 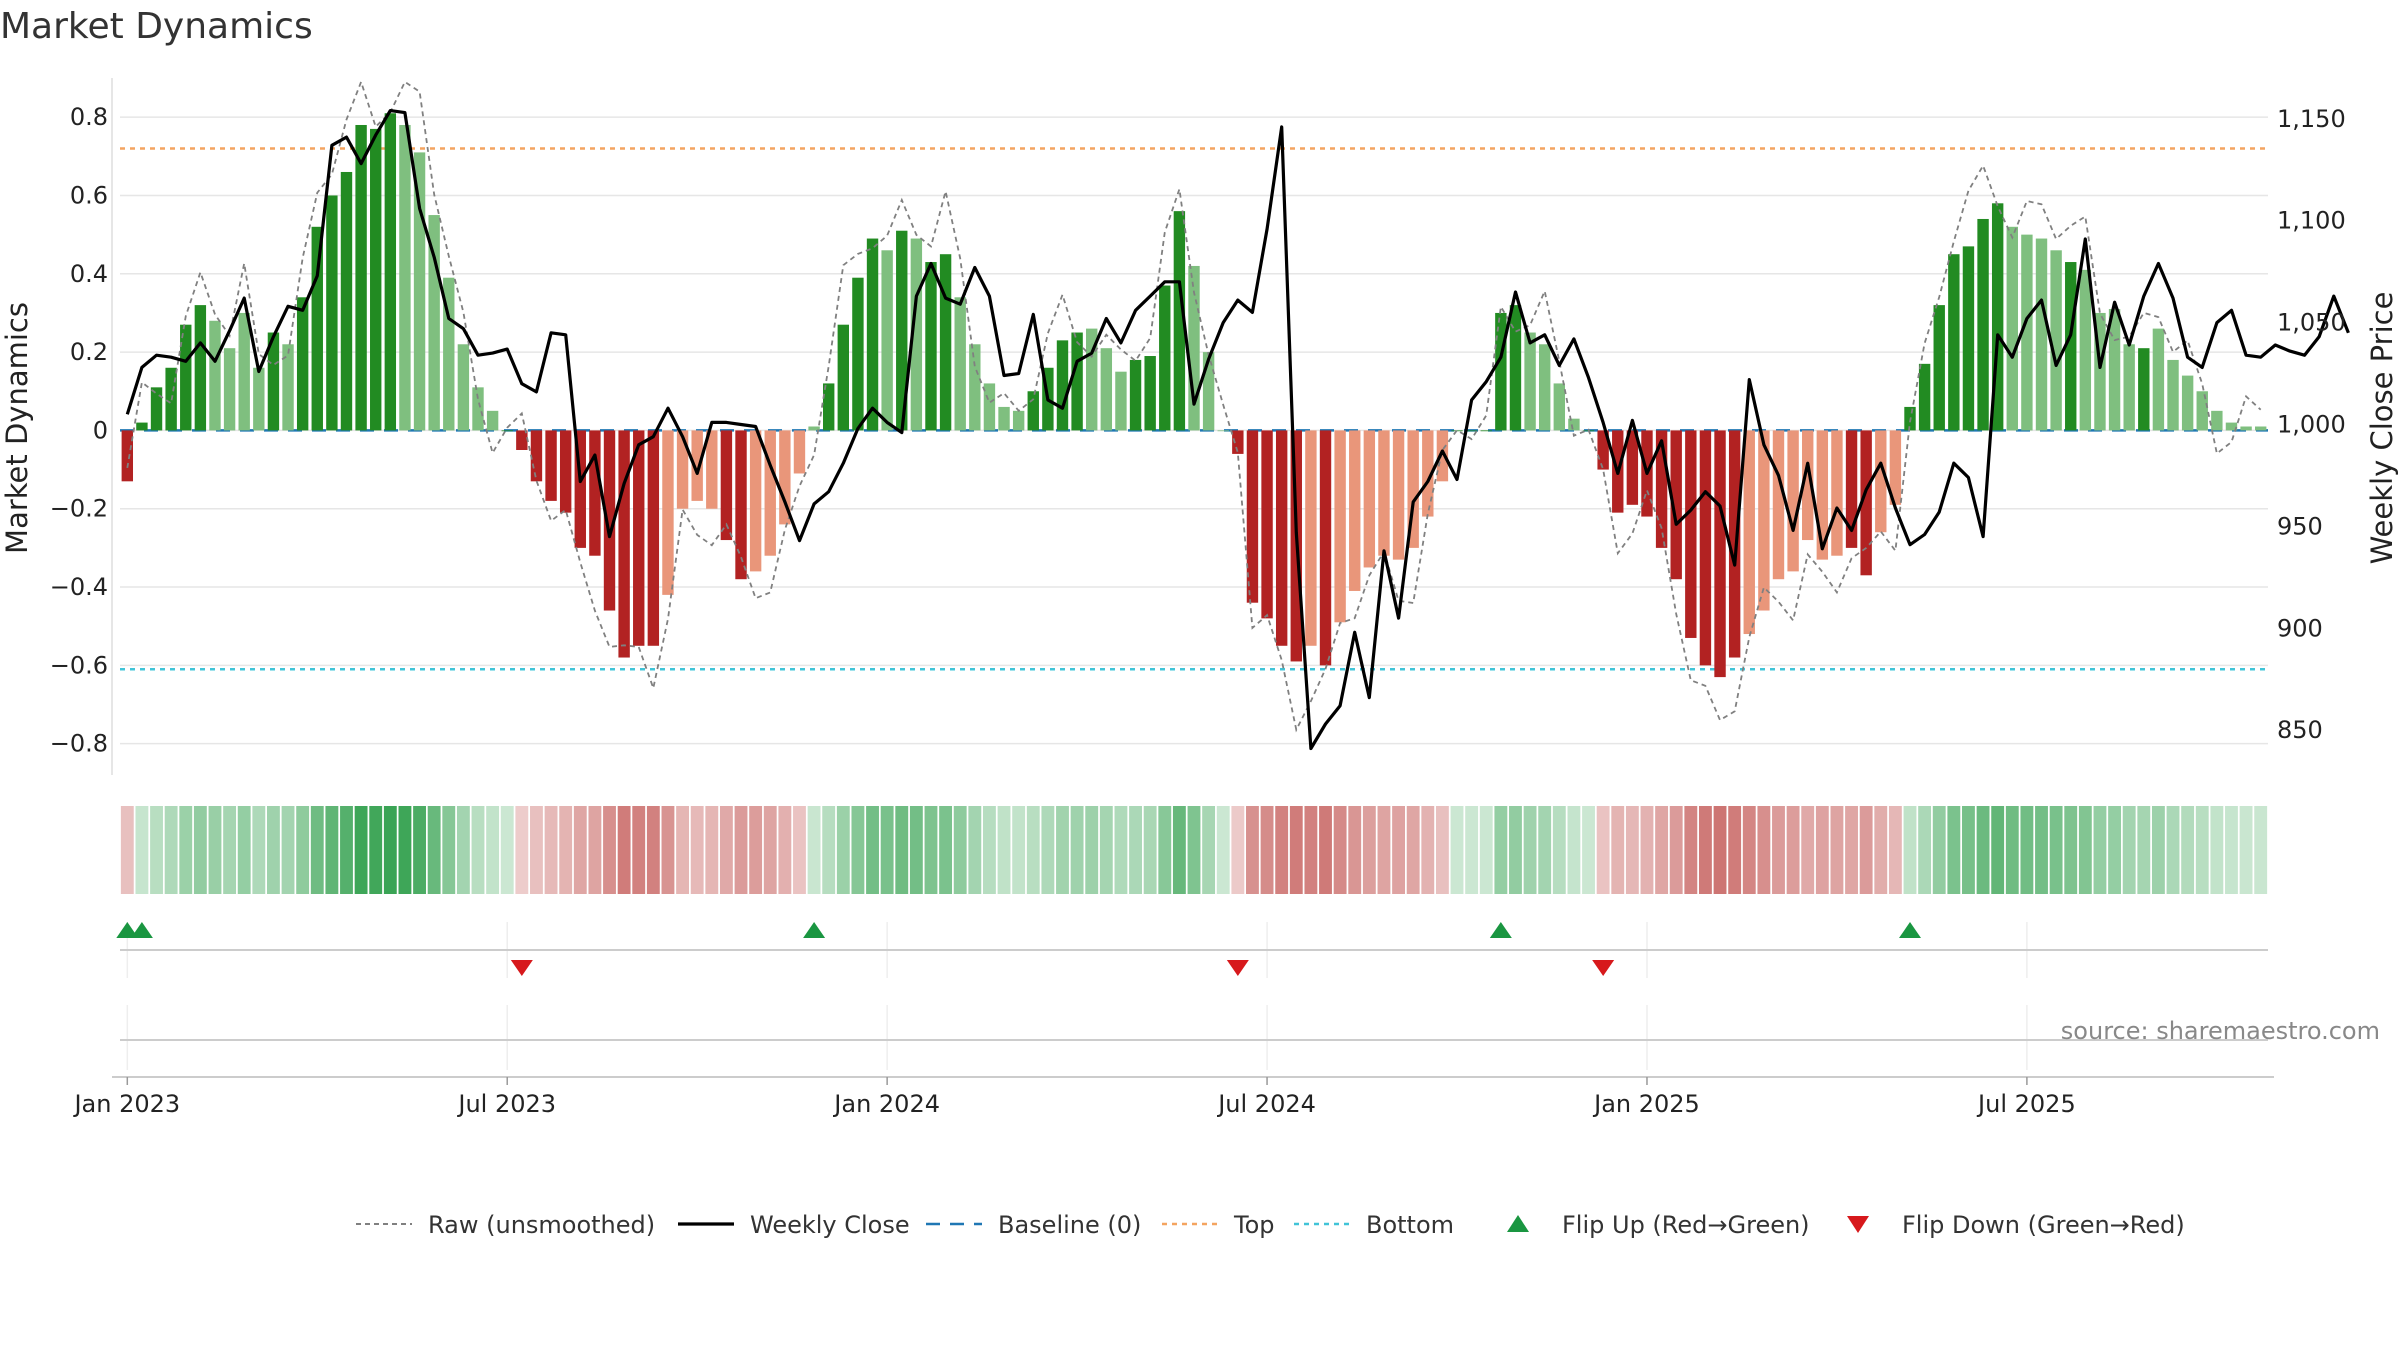 I want to click on x-tick-label: Jan 2024, so click(x=886, y=1104).